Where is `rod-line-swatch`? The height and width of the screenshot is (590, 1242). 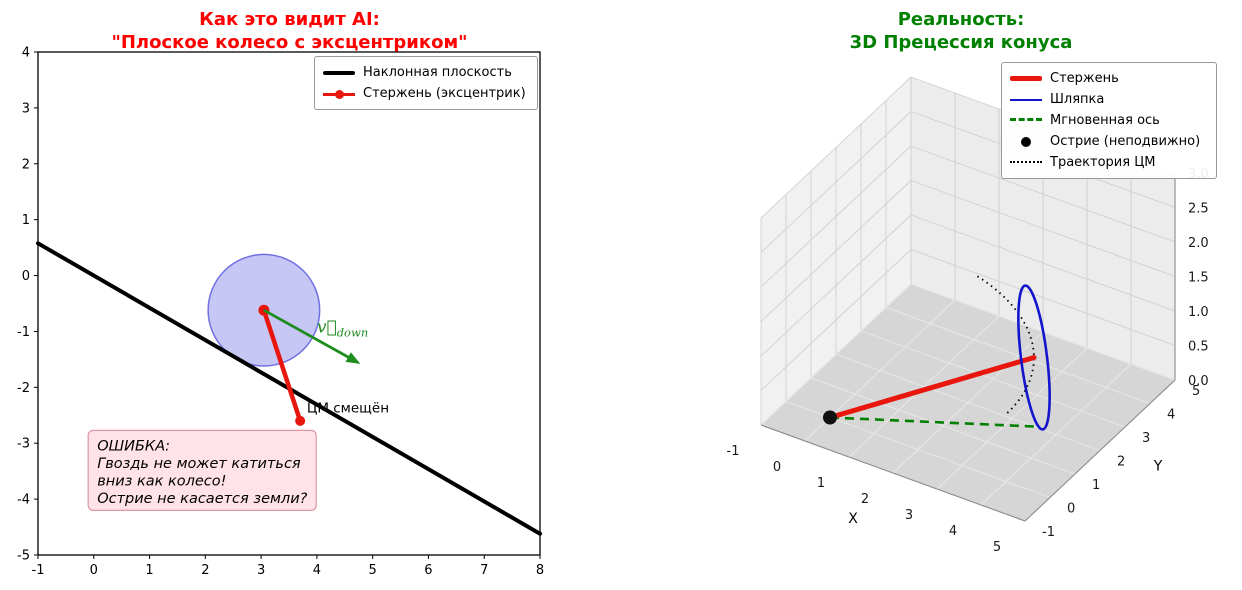
rod-line-swatch is located at coordinates (339, 94).